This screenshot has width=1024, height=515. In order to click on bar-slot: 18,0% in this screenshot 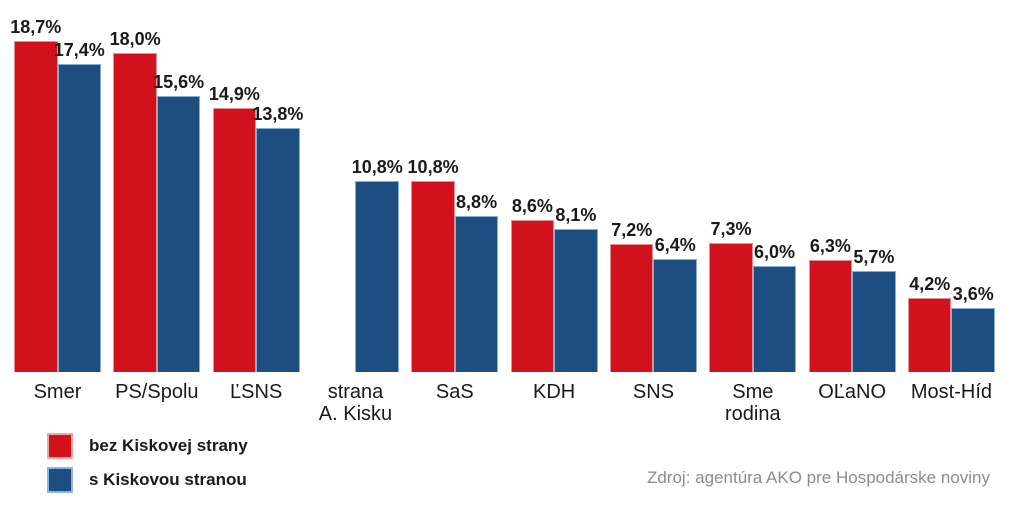, I will do `click(135, 186)`.